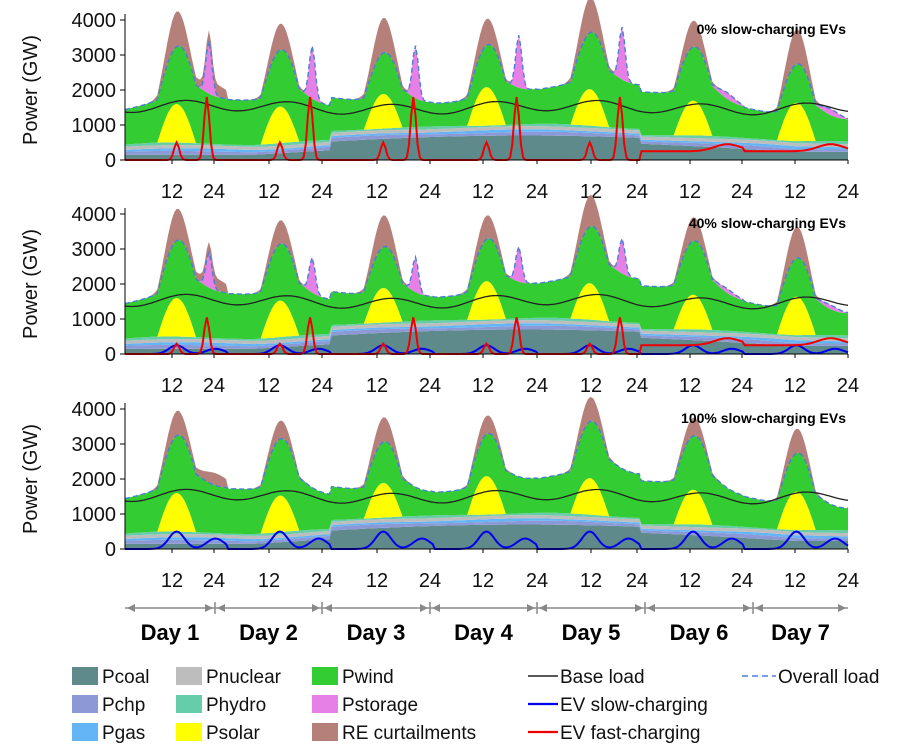  Describe the element at coordinates (170, 632) in the screenshot. I see `day-label: Day 1` at that location.